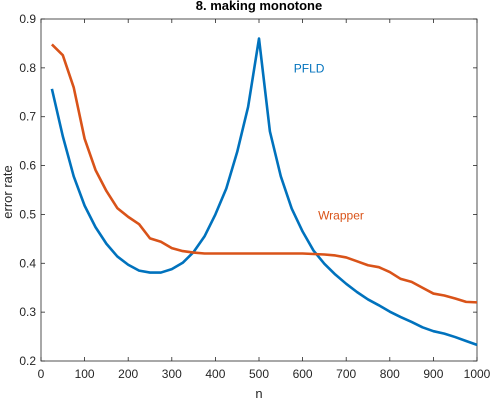 This screenshot has height=400, width=491. I want to click on x-tick-label: 700, so click(346, 374).